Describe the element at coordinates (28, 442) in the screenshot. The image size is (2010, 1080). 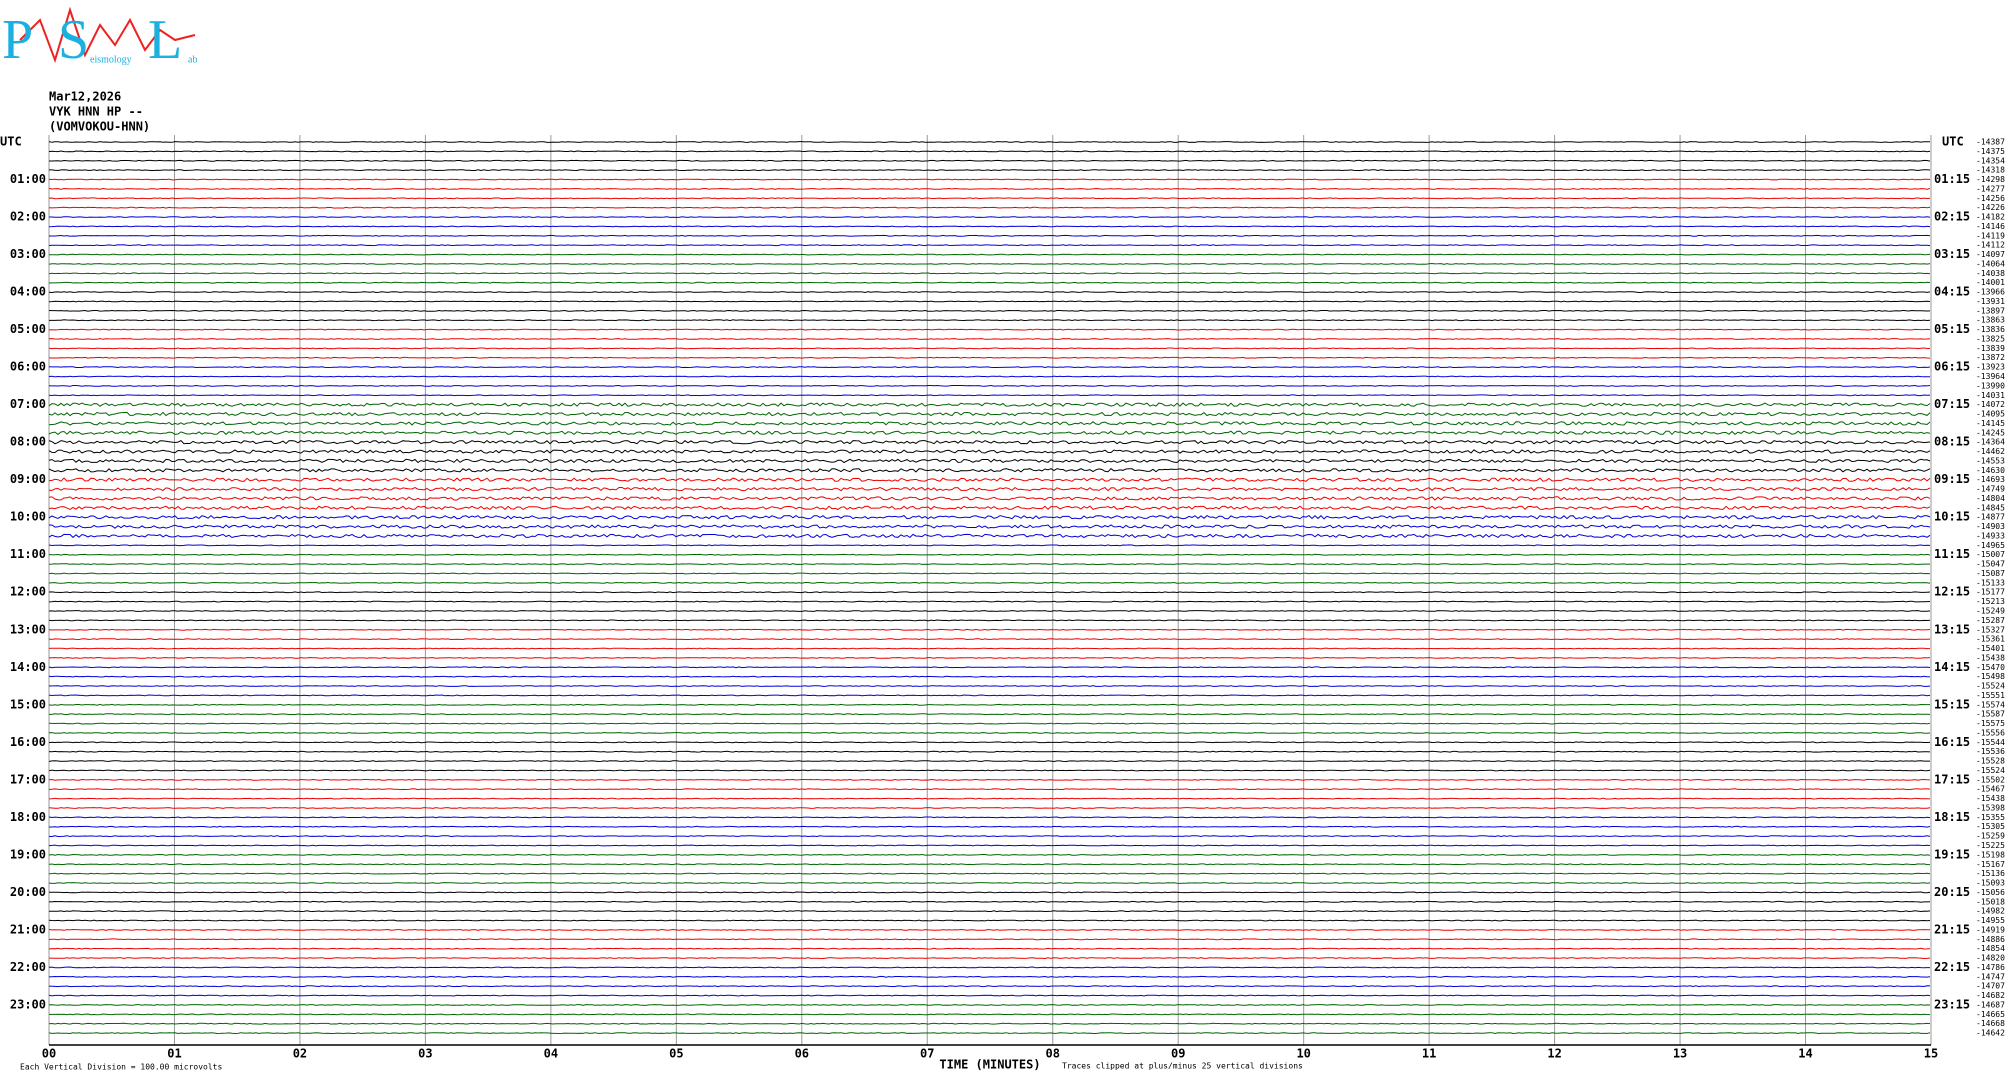
I see `left-hour-label: 08:00` at that location.